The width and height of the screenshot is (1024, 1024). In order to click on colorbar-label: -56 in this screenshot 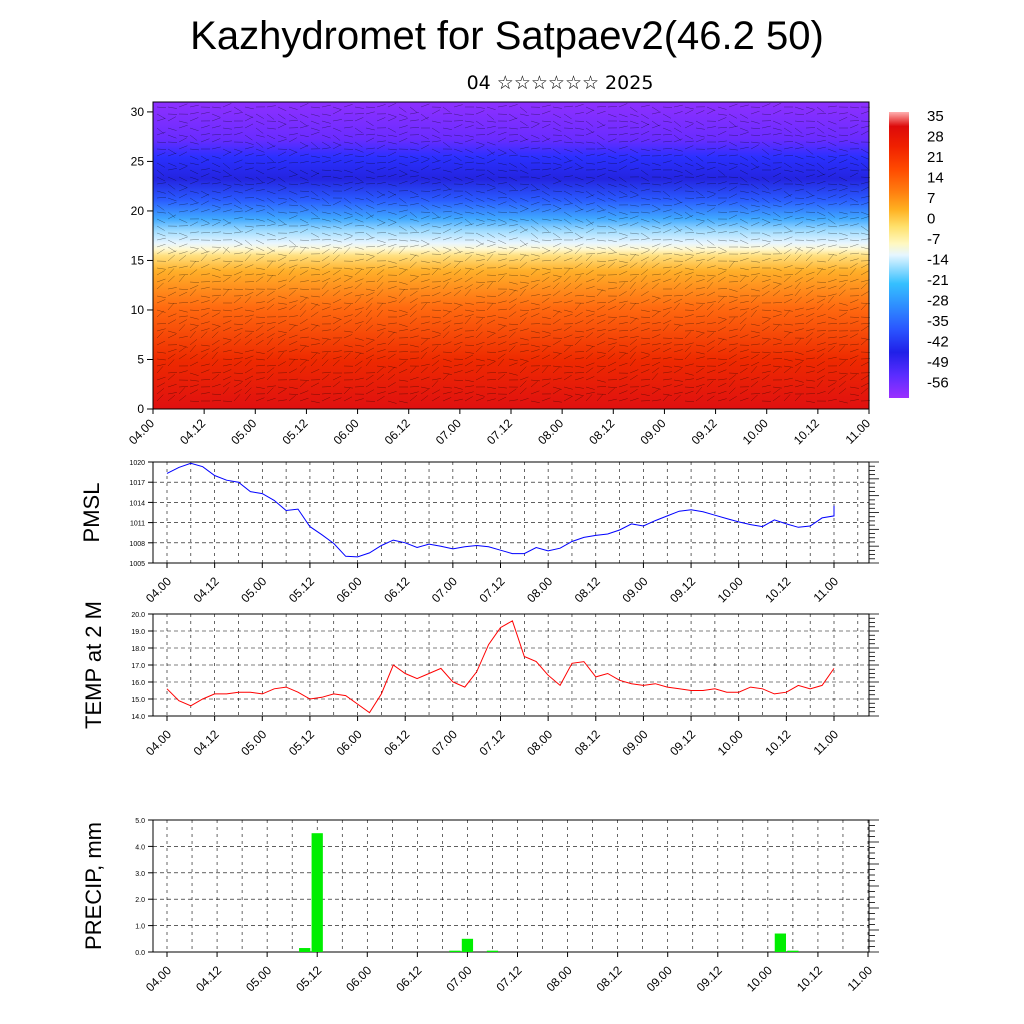, I will do `click(938, 383)`.